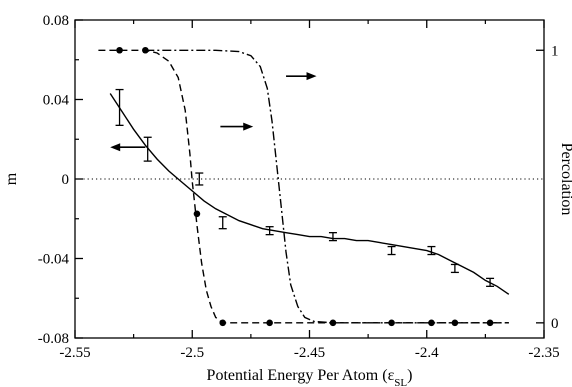 This screenshot has width=572, height=387. What do you see at coordinates (309, 353) in the screenshot?
I see `x-tick-label: -2.45` at bounding box center [309, 353].